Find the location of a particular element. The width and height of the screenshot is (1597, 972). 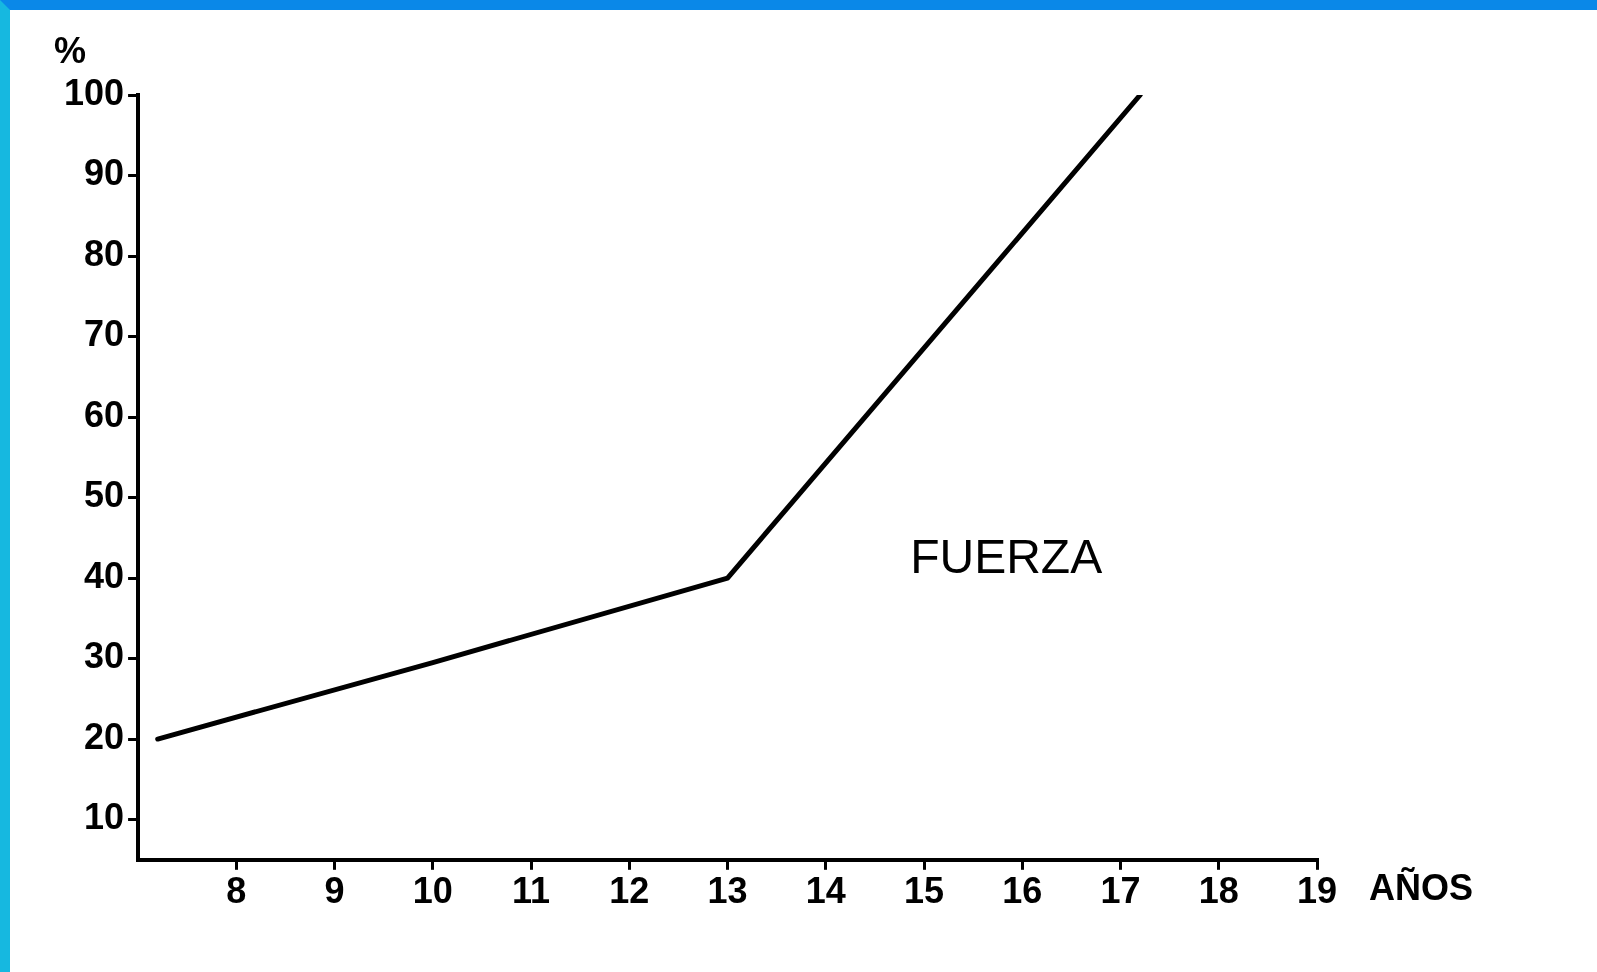

x-tick-label: 14 is located at coordinates (825, 891).